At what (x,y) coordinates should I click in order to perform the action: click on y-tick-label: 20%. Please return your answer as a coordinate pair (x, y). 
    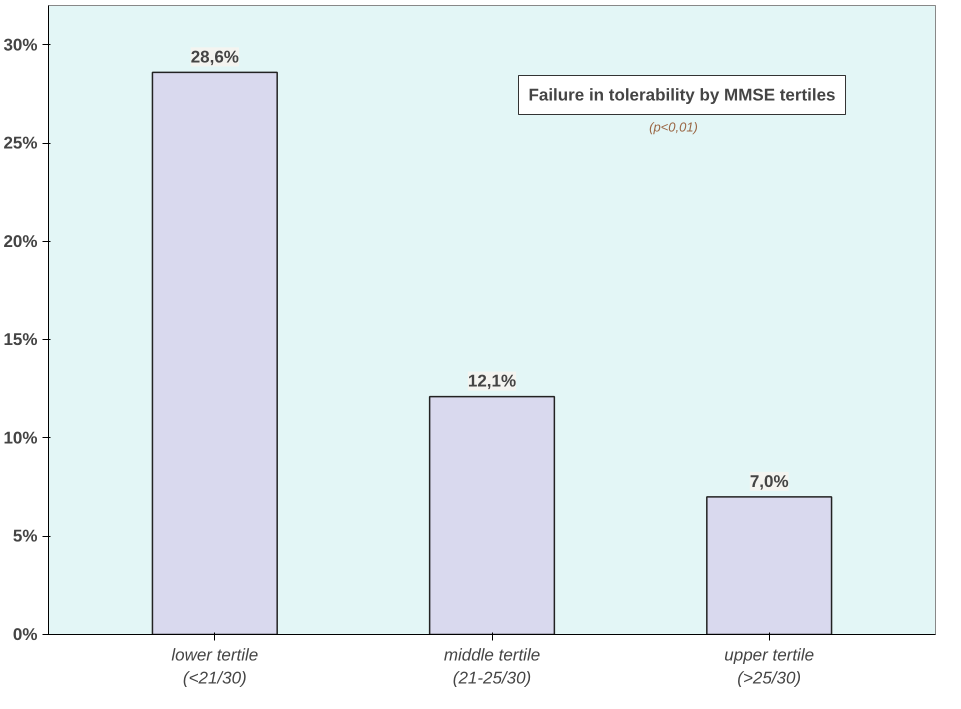
    Looking at the image, I should click on (20, 241).